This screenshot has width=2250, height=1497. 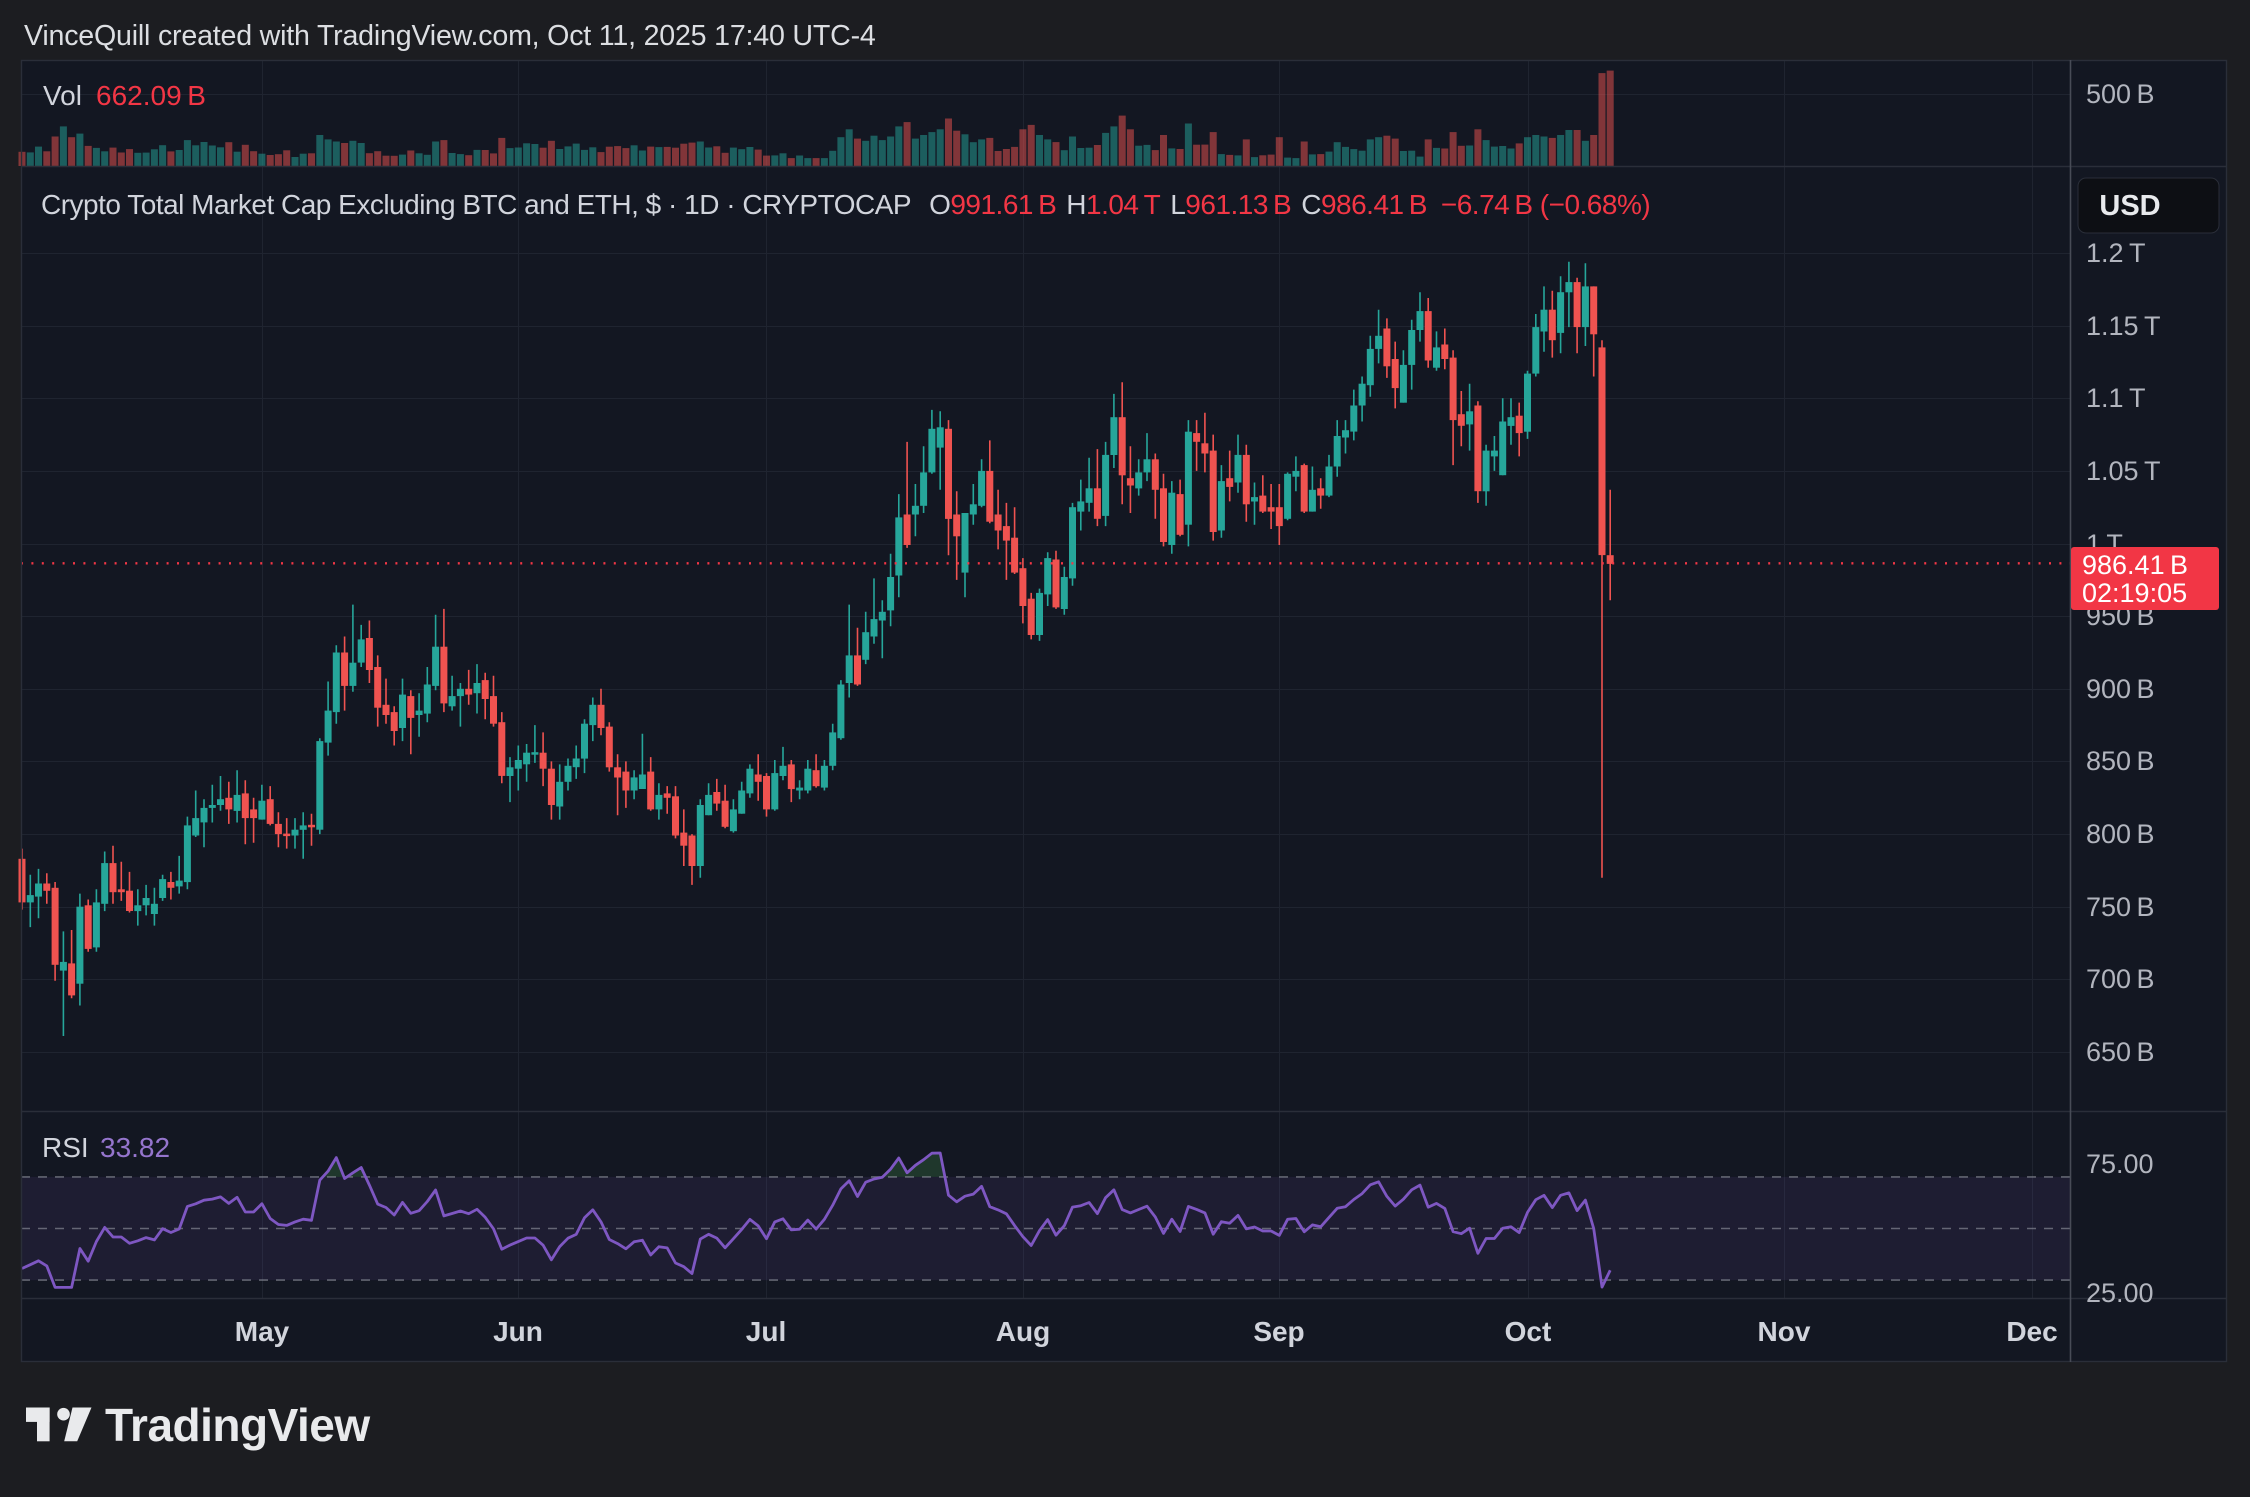 I want to click on svg-text: Jun, so click(x=518, y=1331).